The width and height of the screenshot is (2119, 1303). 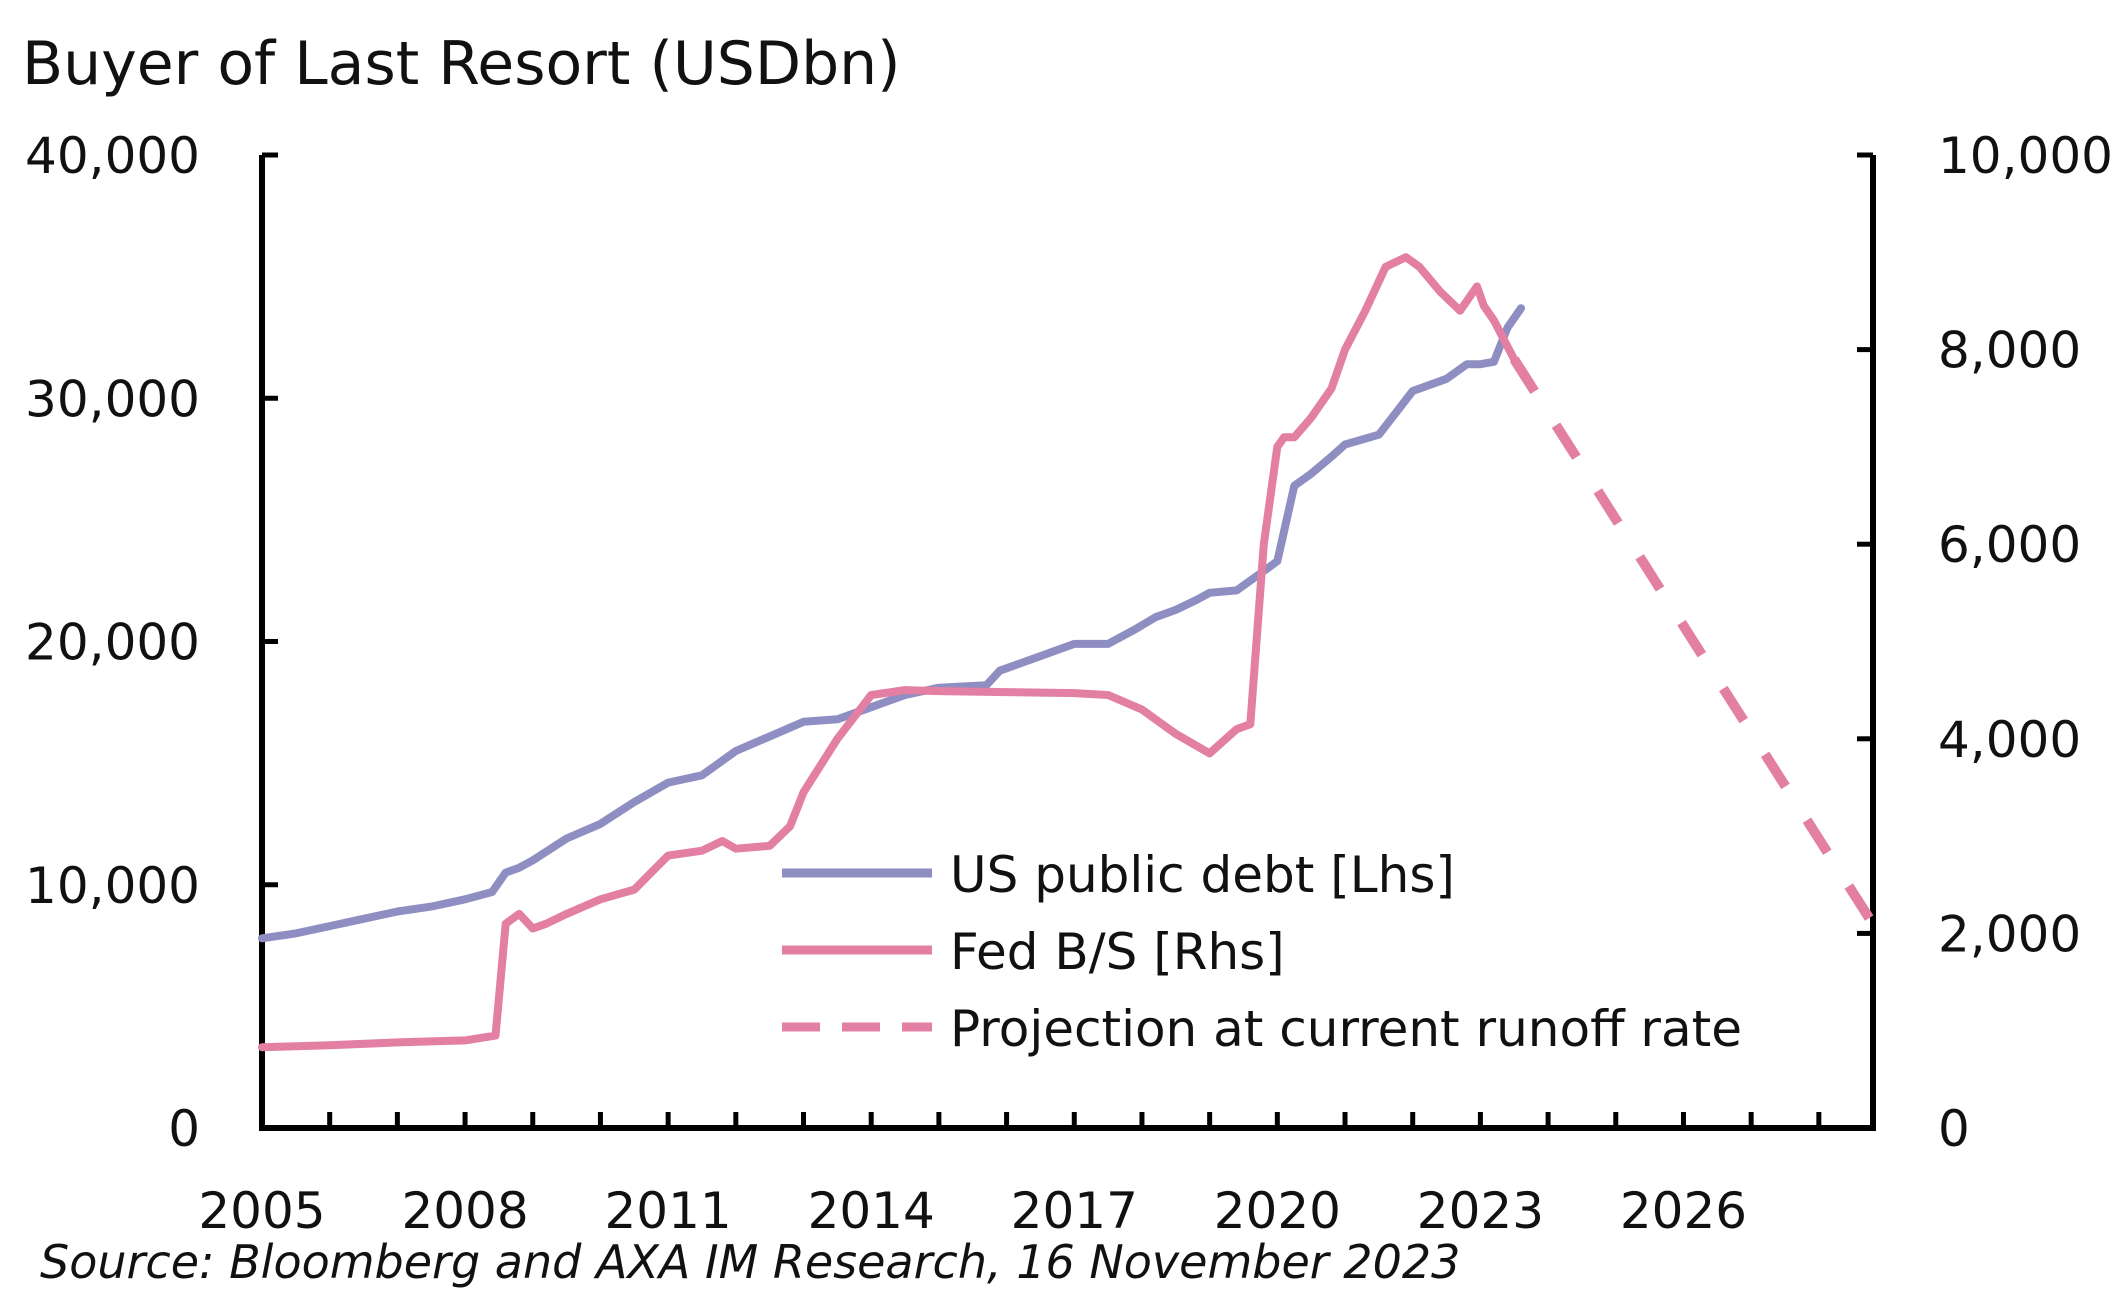 I want to click on legend-label-projection: Projection at current runoff rate, so click(x=1346, y=1029).